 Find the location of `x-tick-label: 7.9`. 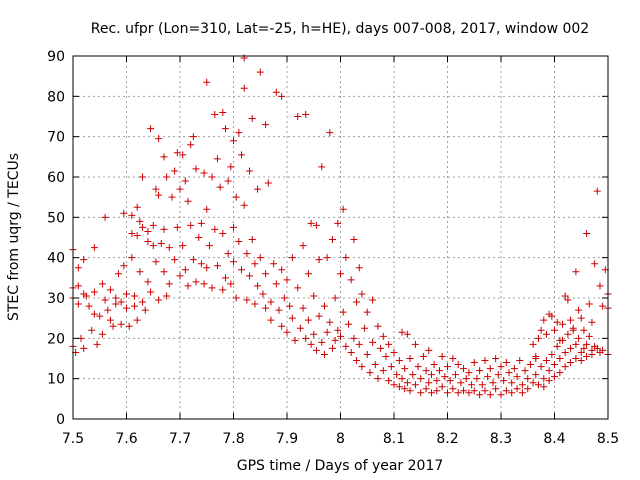

x-tick-label: 7.9 is located at coordinates (287, 439).